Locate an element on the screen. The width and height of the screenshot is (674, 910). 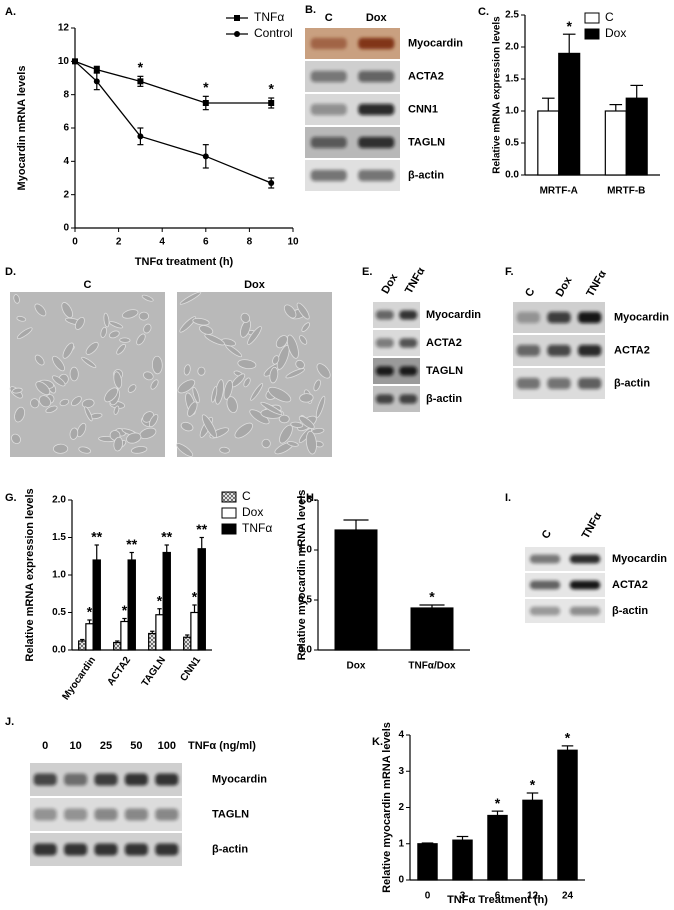
x-tick-label: ACTA2 is located at coordinates (119, 671).